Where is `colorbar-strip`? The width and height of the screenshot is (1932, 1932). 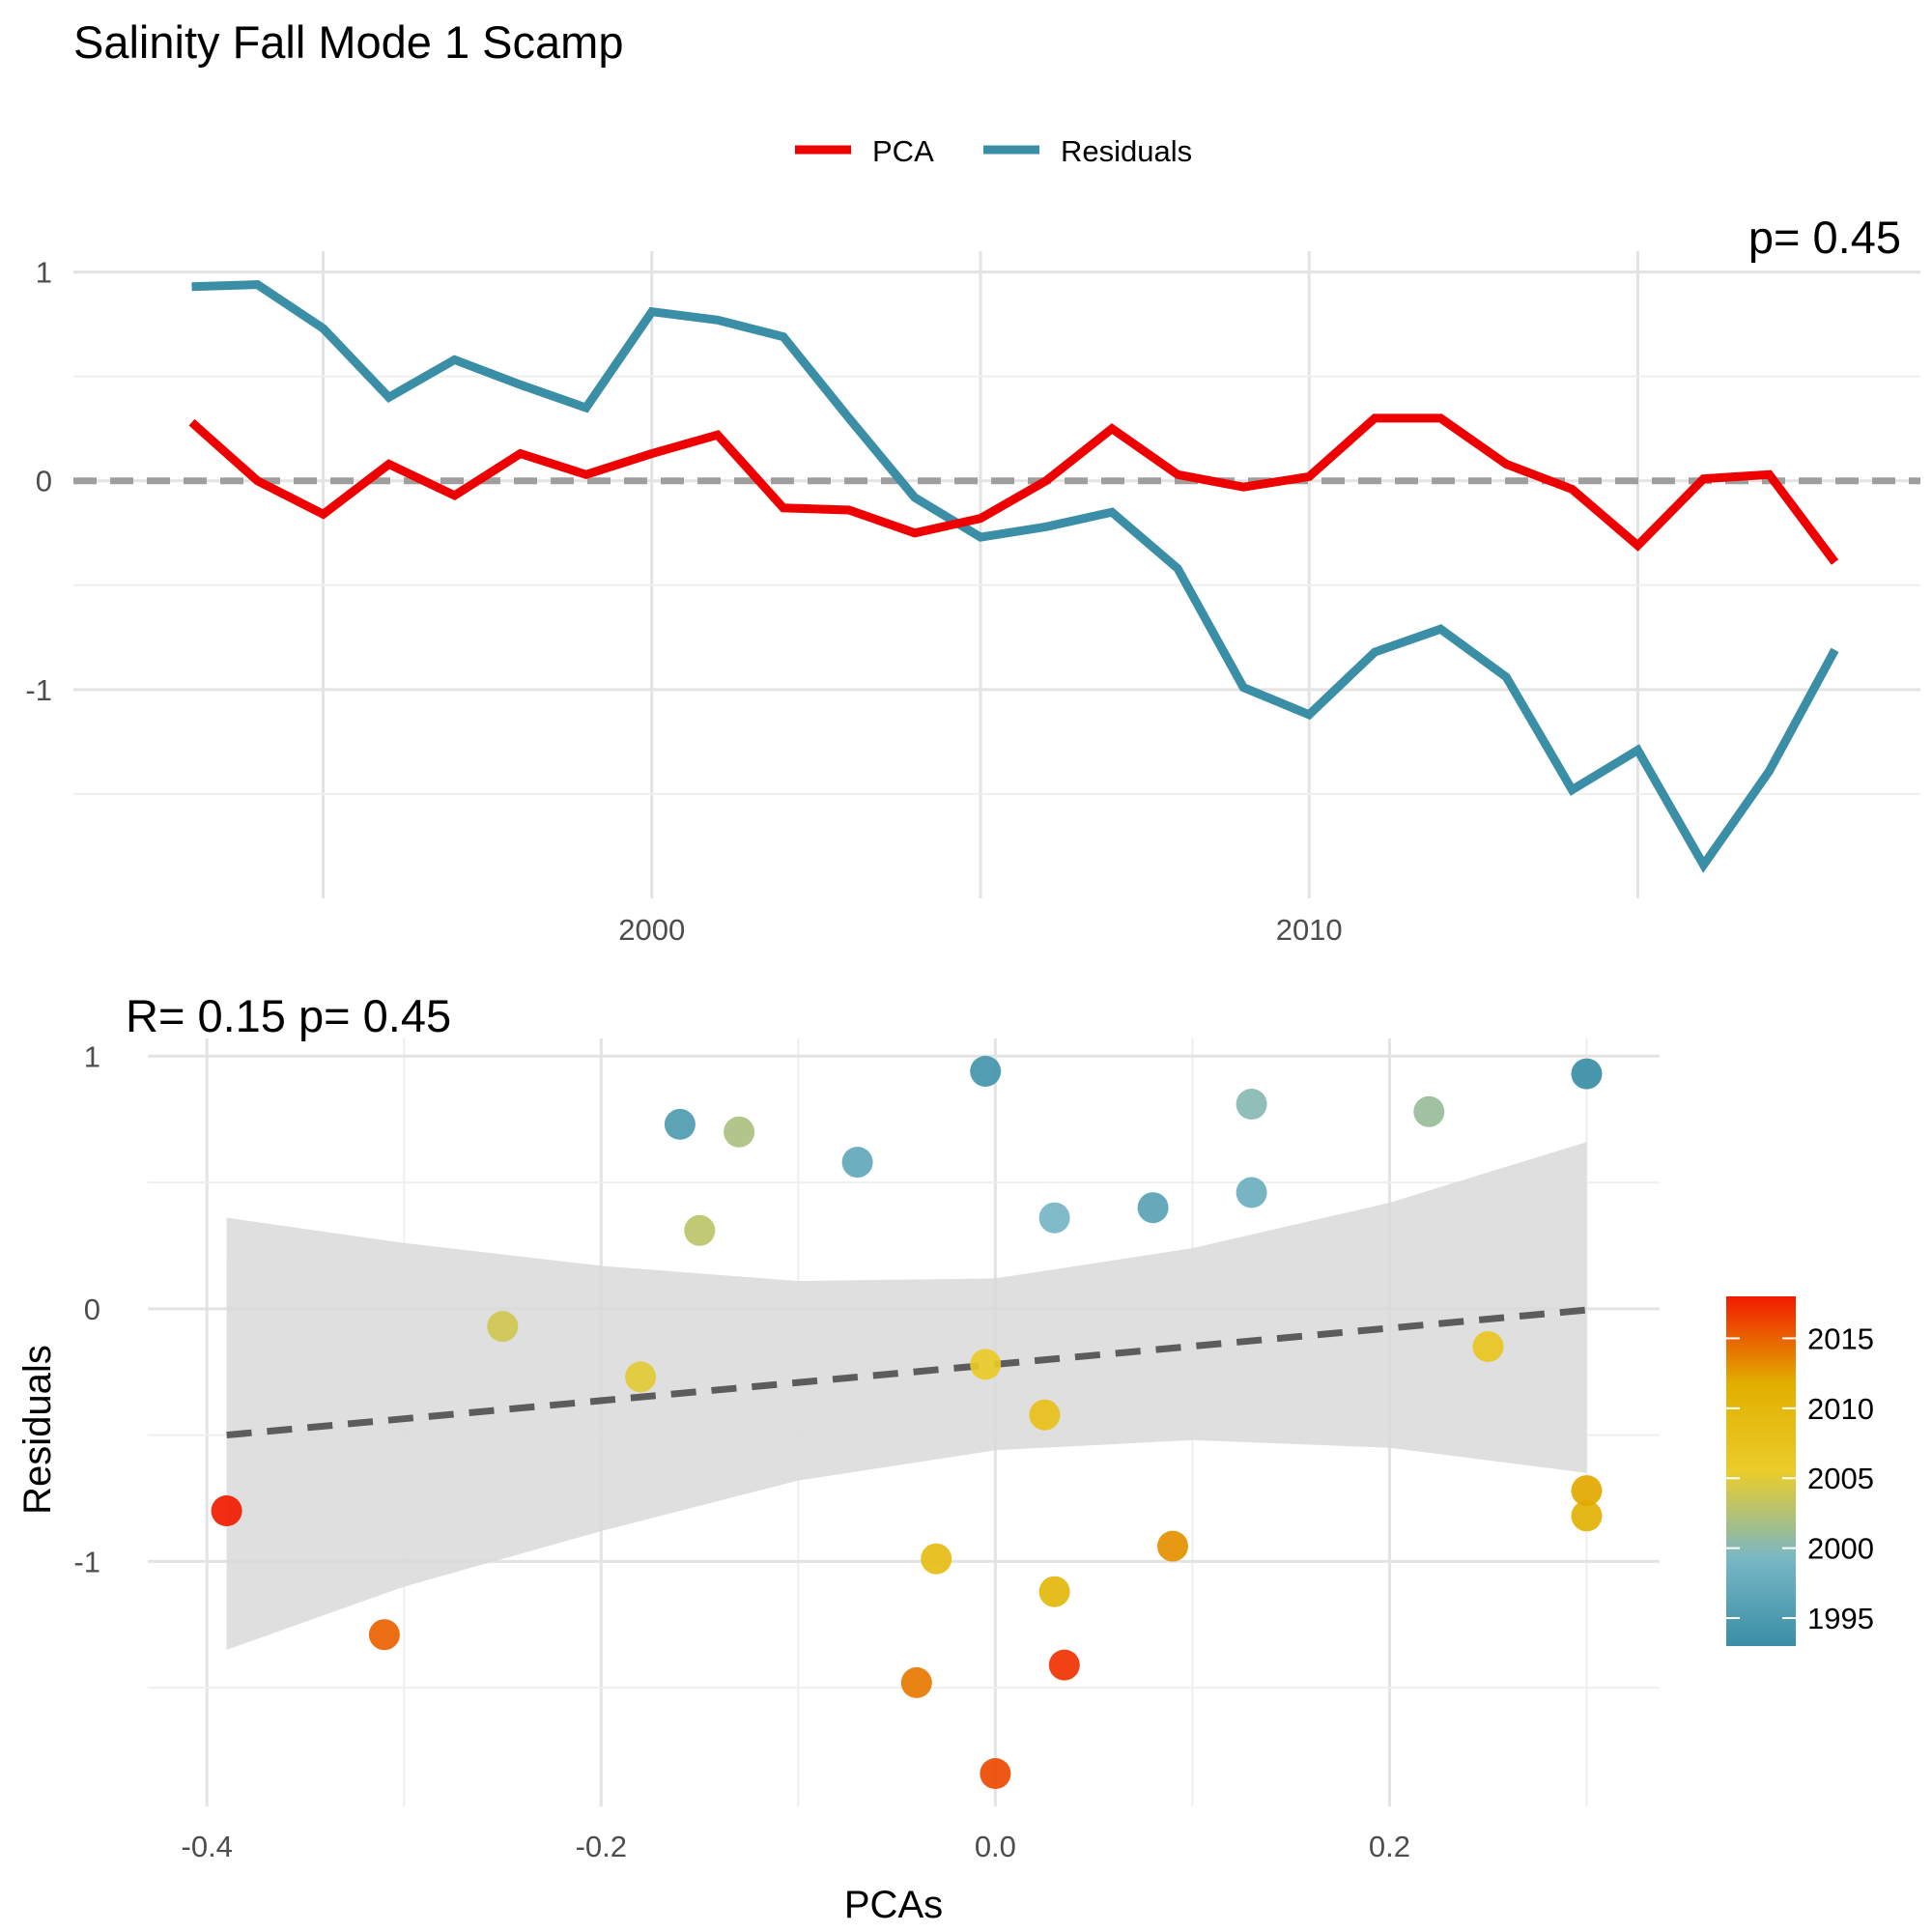
colorbar-strip is located at coordinates (1761, 1471).